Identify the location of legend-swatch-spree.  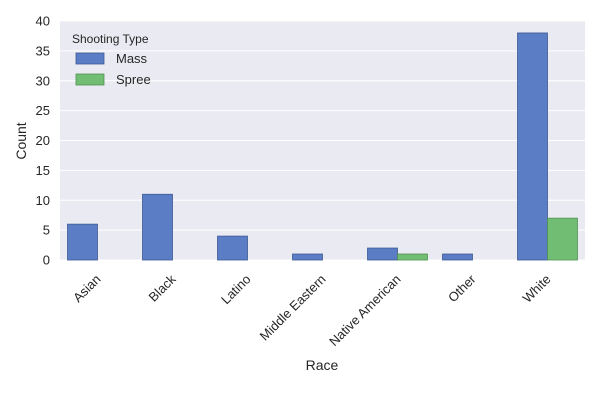
(90, 79).